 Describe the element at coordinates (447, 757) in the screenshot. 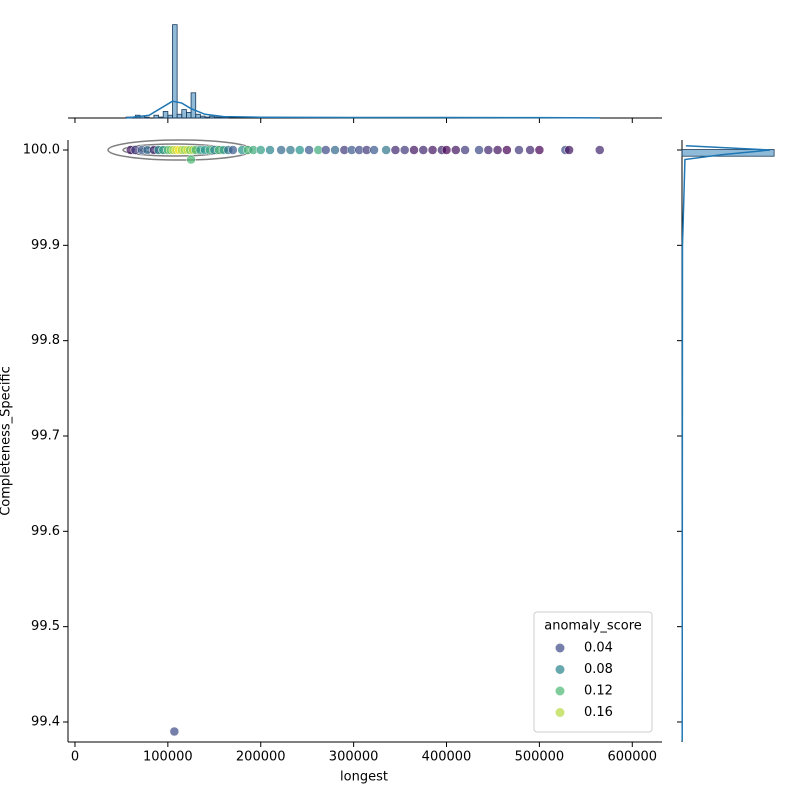

I see `x-tick-label: 400000` at that location.